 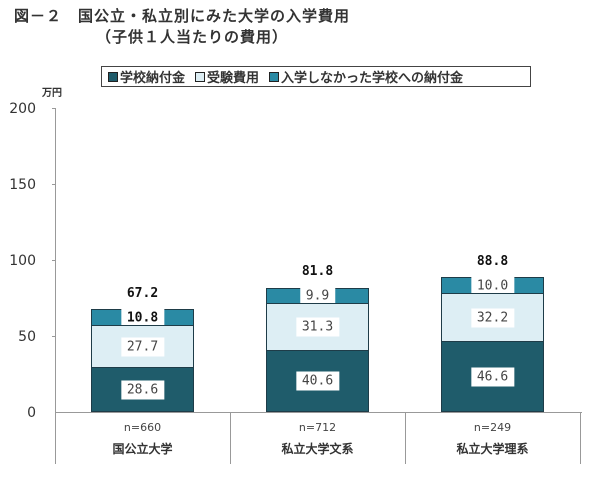 What do you see at coordinates (22, 185) in the screenshot?
I see `y-tick-label: 150` at bounding box center [22, 185].